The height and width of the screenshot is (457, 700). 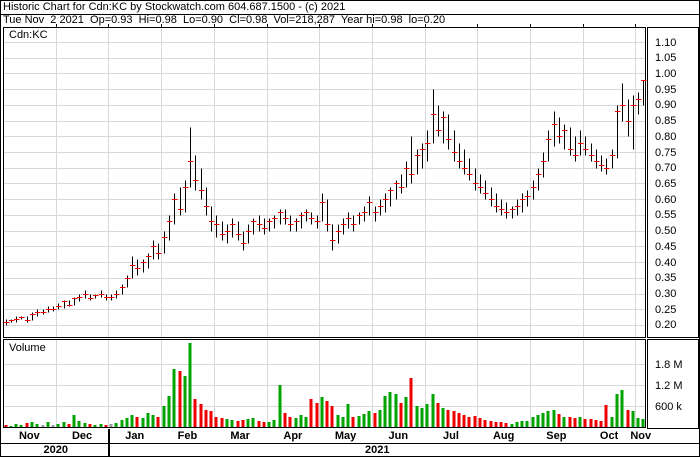 I want to click on price-axis-label: 0.60, so click(x=666, y=199).